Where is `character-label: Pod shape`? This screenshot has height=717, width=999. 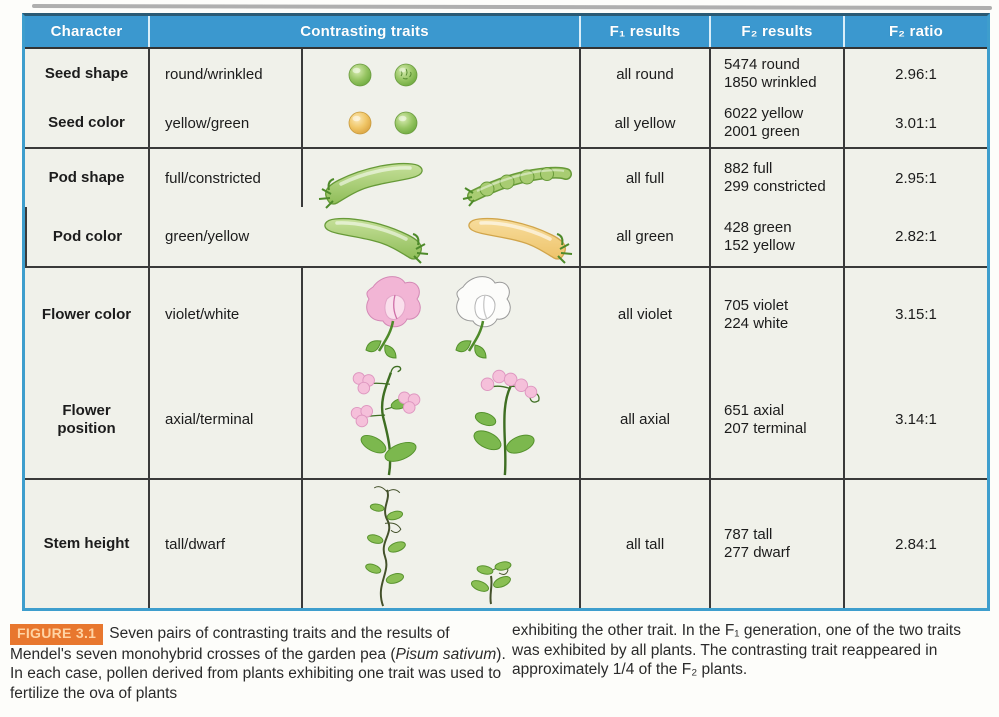
character-label: Pod shape is located at coordinates (86, 177).